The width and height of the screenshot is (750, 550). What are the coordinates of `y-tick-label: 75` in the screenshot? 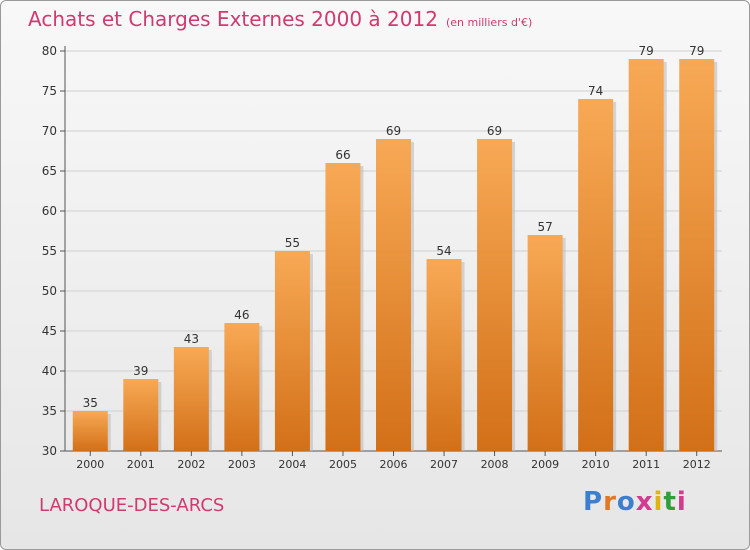 It's located at (49, 91).